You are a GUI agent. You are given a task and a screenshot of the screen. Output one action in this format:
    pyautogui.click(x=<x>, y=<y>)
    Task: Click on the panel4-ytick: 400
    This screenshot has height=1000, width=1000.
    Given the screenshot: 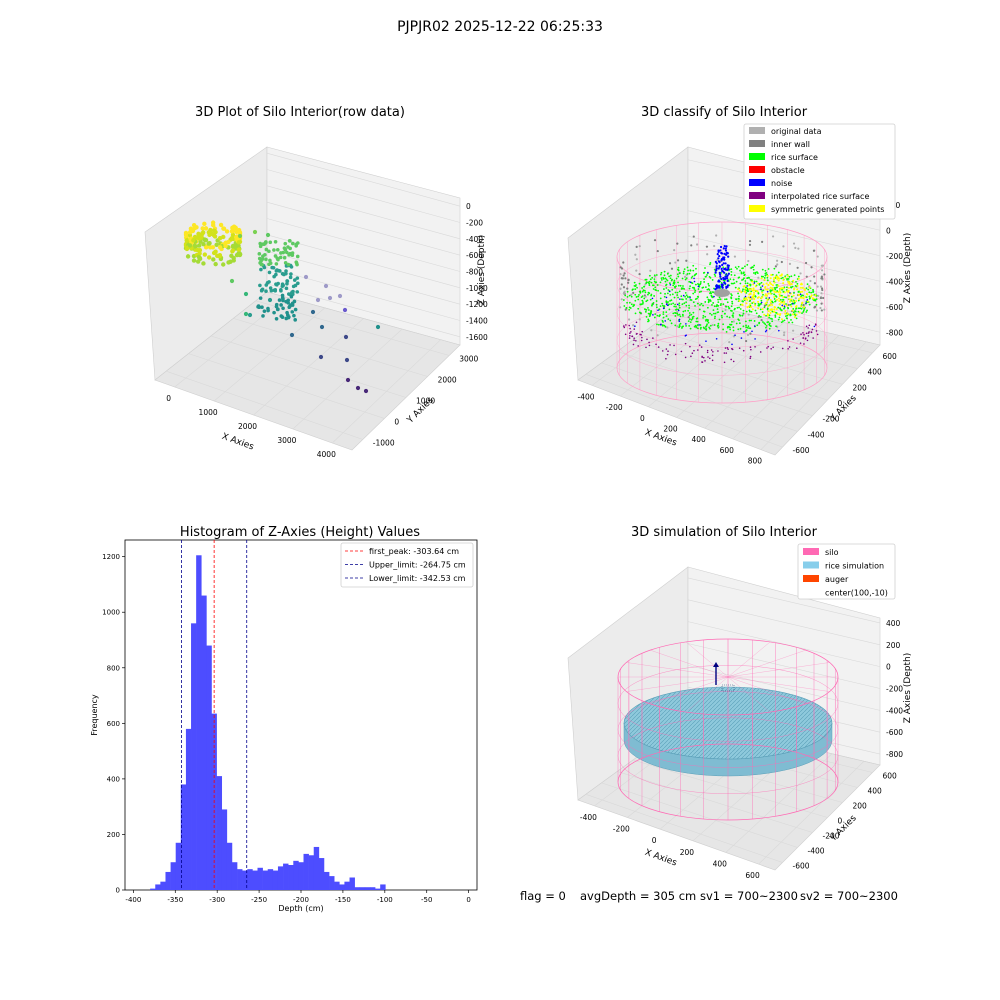 What is the action you would take?
    pyautogui.click(x=875, y=791)
    